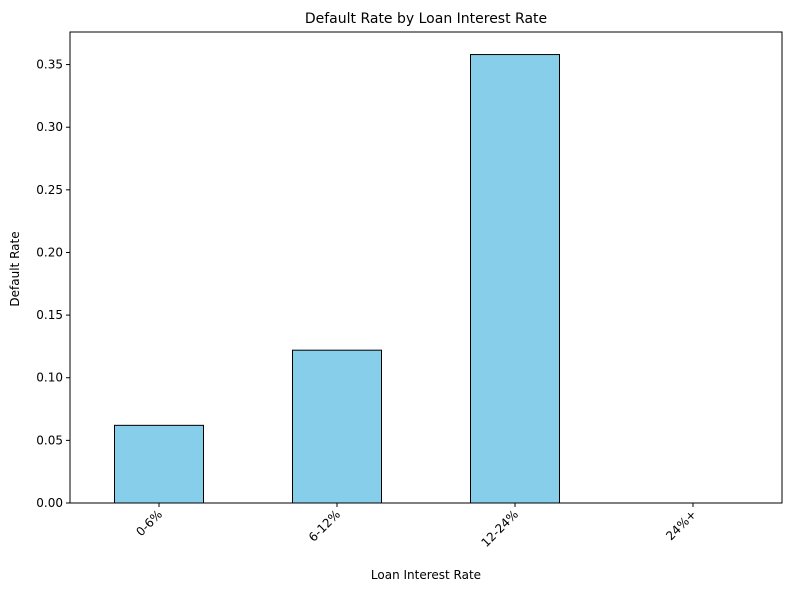 The height and width of the screenshot is (590, 790). I want to click on y-tick-label: 0.05, so click(49, 440).